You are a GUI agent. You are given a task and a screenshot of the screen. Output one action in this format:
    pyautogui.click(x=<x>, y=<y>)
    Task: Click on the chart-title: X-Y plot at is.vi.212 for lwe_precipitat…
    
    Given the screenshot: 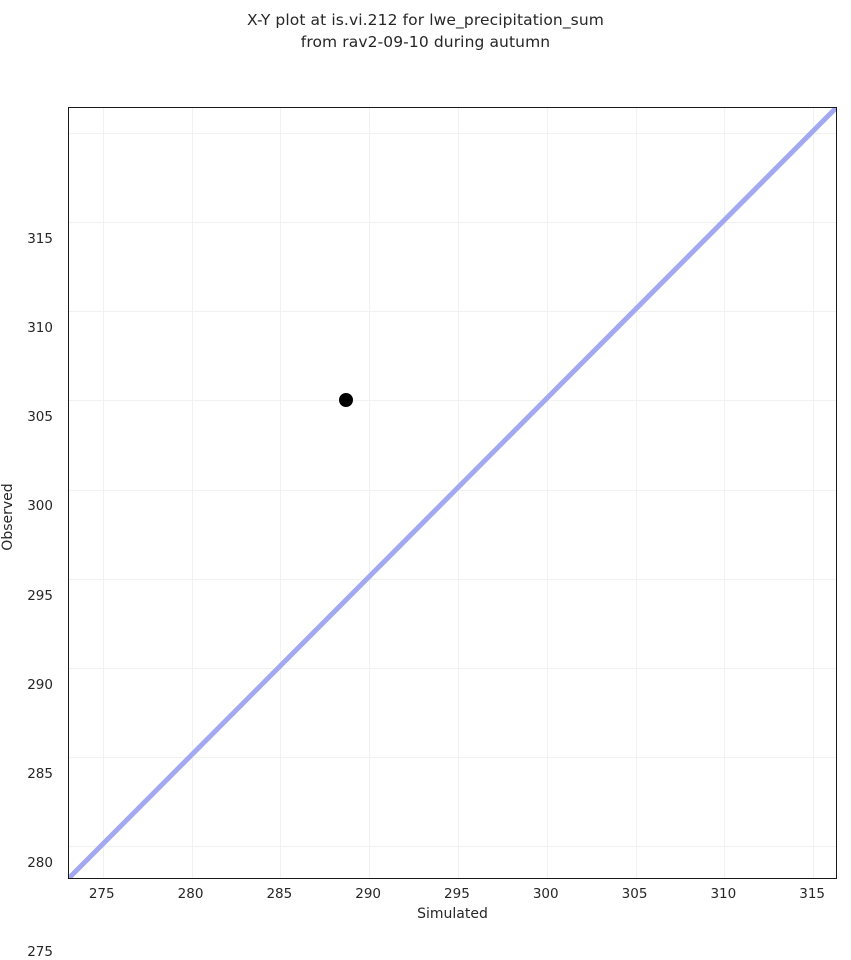 What is the action you would take?
    pyautogui.click(x=425, y=31)
    